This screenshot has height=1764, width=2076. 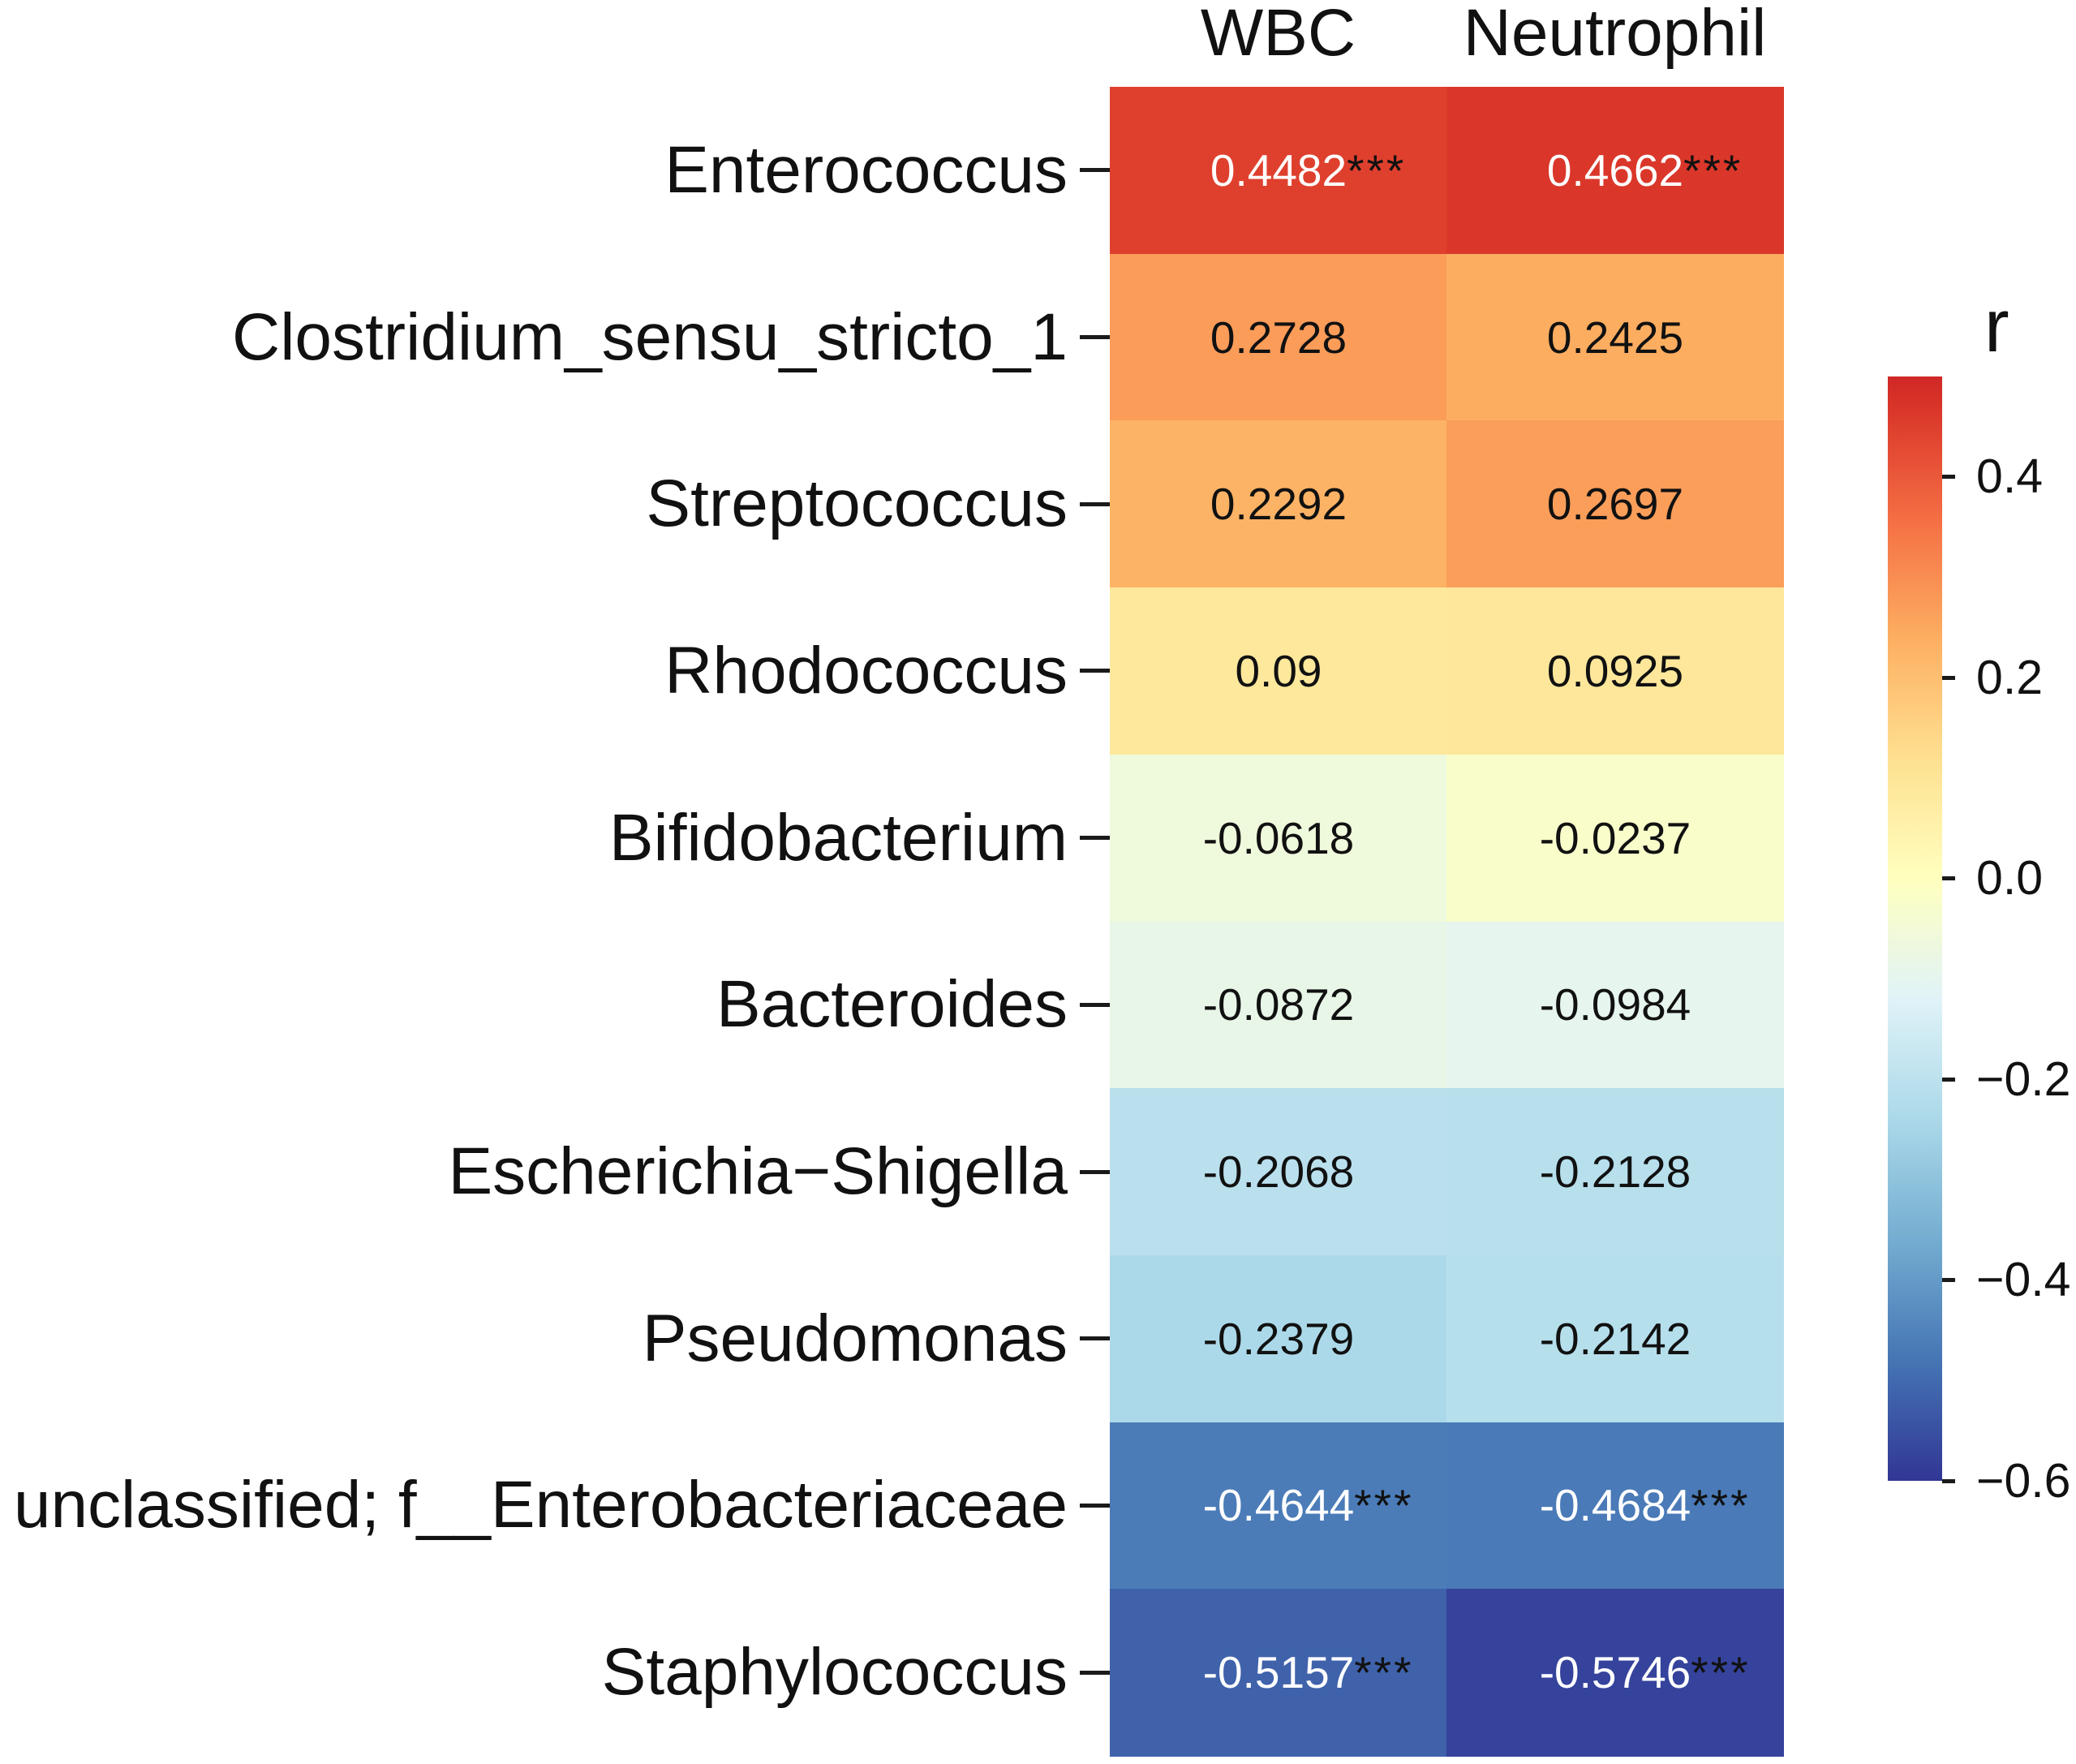 I want to click on colorbar-tick-label: 0.4, so click(x=2010, y=477).